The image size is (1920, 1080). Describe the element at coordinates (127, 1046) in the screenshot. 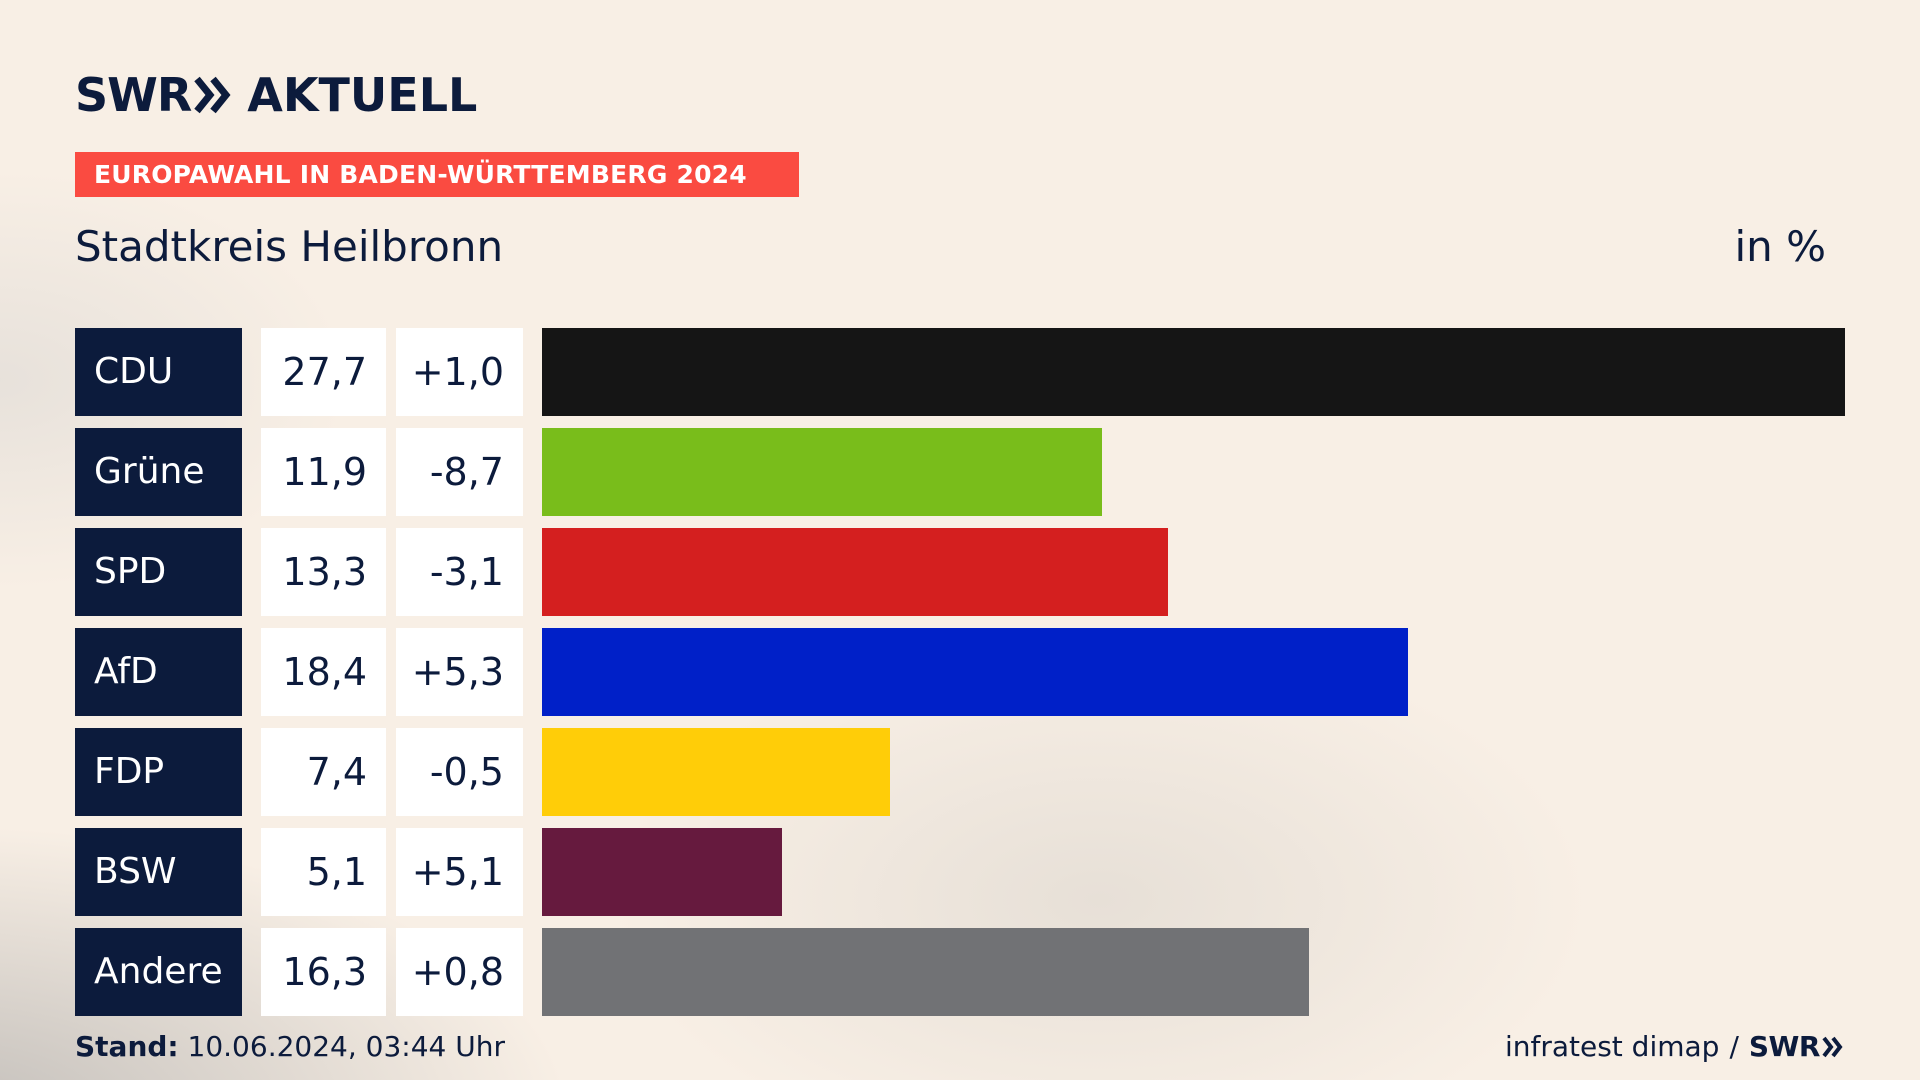

I see `stand-label: Stand:` at that location.